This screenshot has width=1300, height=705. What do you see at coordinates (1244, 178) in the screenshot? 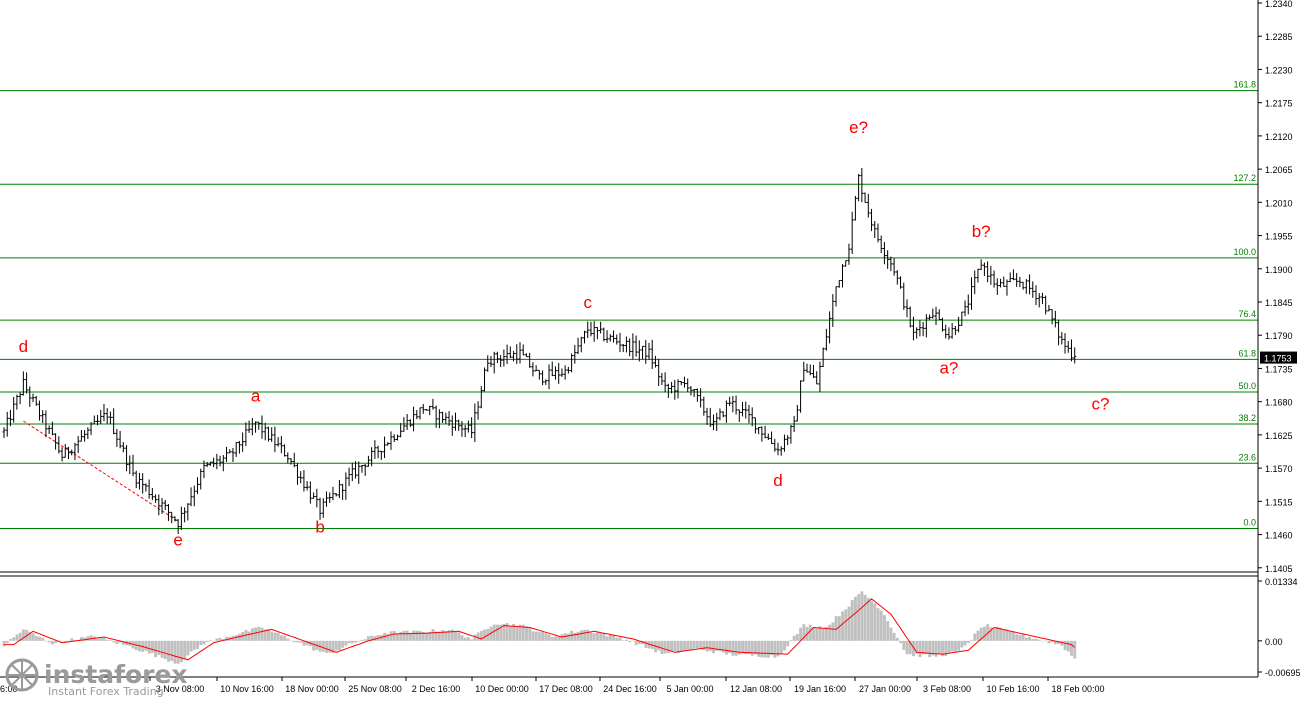
I see `fib-label-127.2: 127.2` at bounding box center [1244, 178].